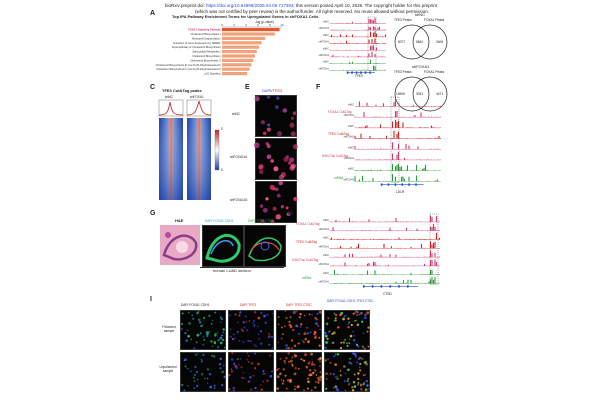 The height and width of the screenshot is (400, 600). I want to click on venn-shfoxa1-count-mid: 3031, so click(420, 94).